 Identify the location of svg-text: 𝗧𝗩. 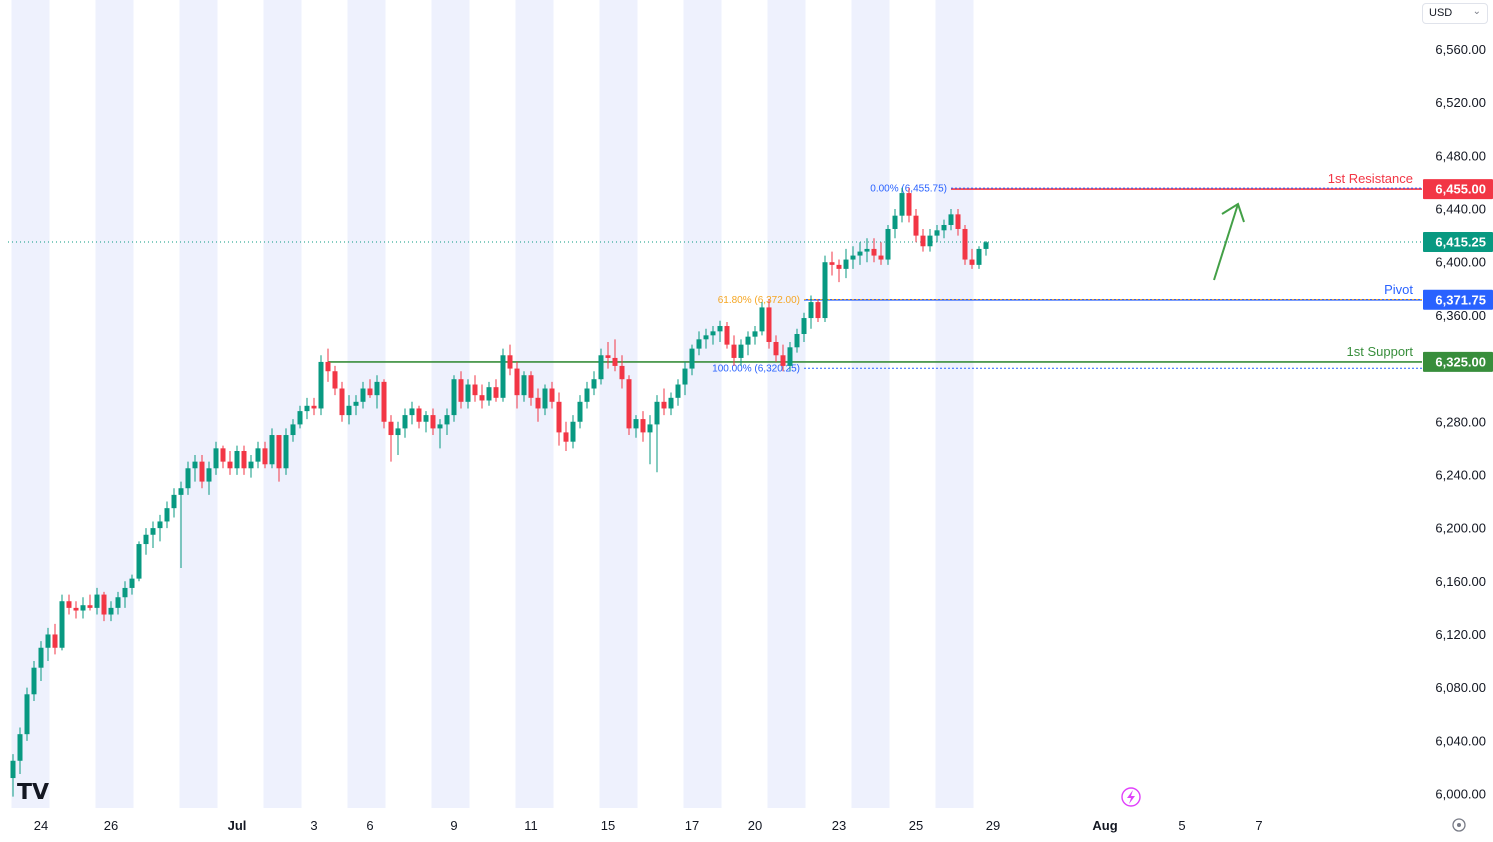
(33, 791).